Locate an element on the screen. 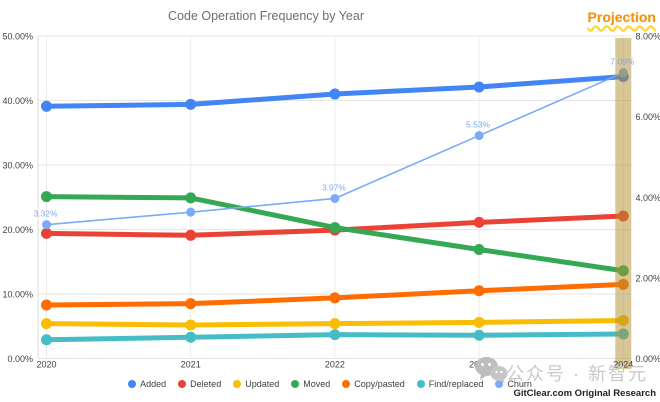 The width and height of the screenshot is (660, 402). legend-item-find-replaced: Find/replaced is located at coordinates (450, 384).